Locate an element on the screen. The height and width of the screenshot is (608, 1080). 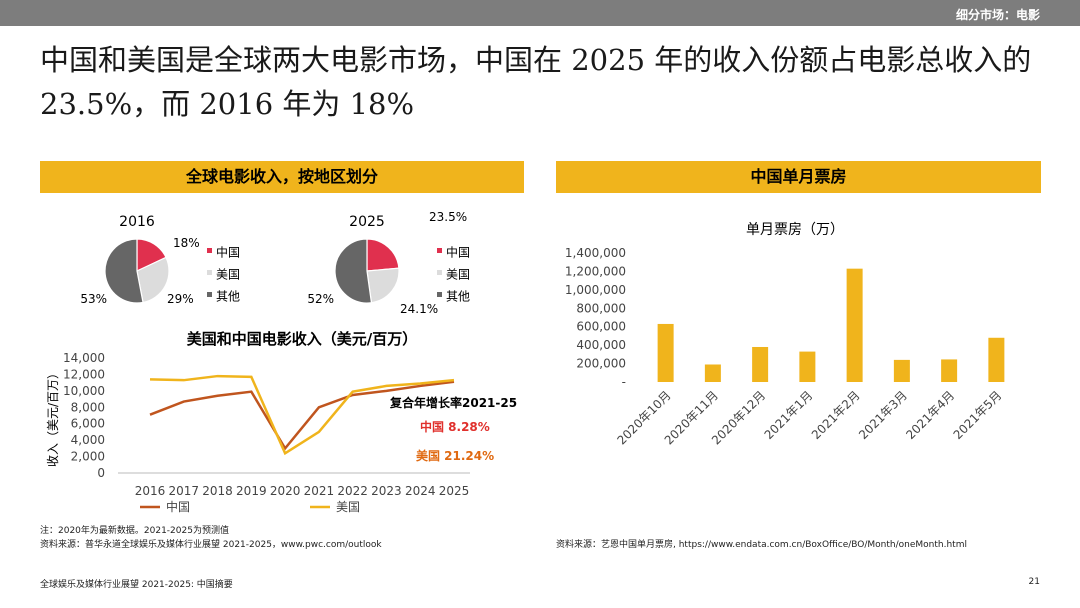
pie-title: 2025 is located at coordinates (367, 222).